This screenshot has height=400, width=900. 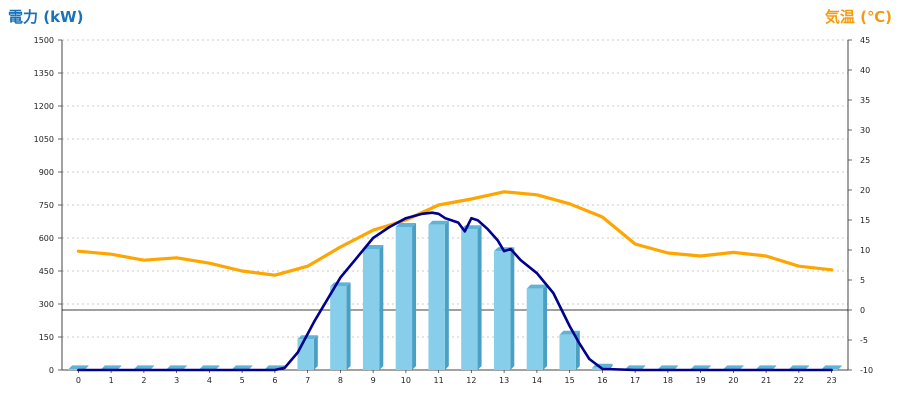 I want to click on right-tick-label: 0, so click(x=862, y=310).